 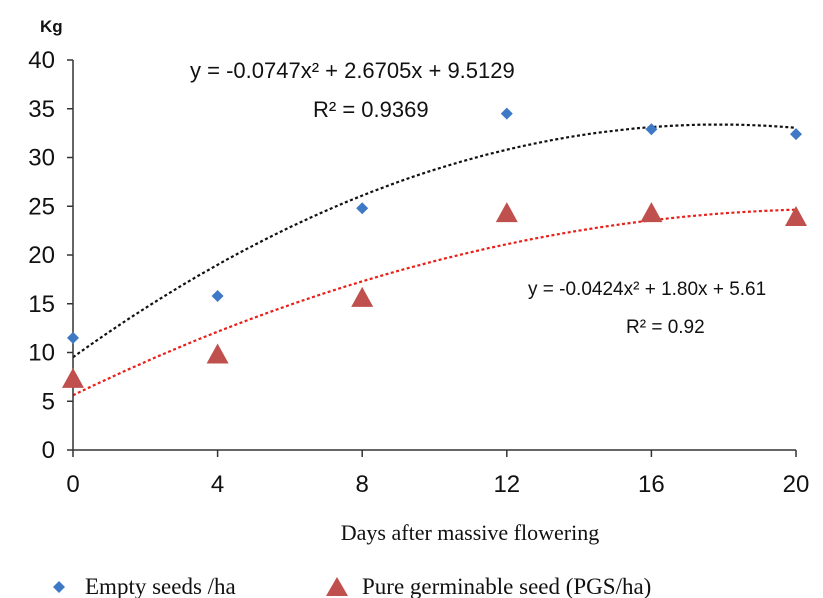 I want to click on y-tick-label: 10, so click(x=41, y=353).